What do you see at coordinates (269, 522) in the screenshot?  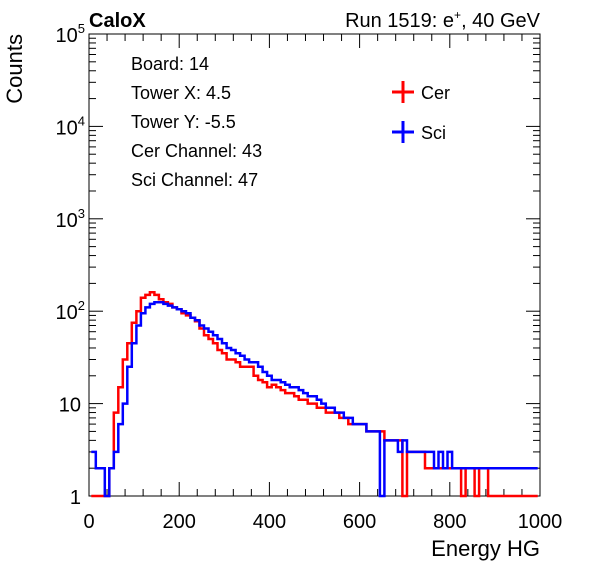 I see `x-tick-label: 400` at bounding box center [269, 522].